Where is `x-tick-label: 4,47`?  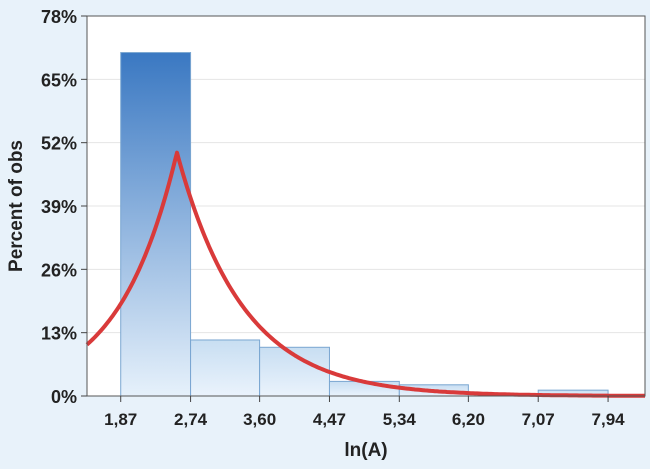 x-tick-label: 4,47 is located at coordinates (329, 419).